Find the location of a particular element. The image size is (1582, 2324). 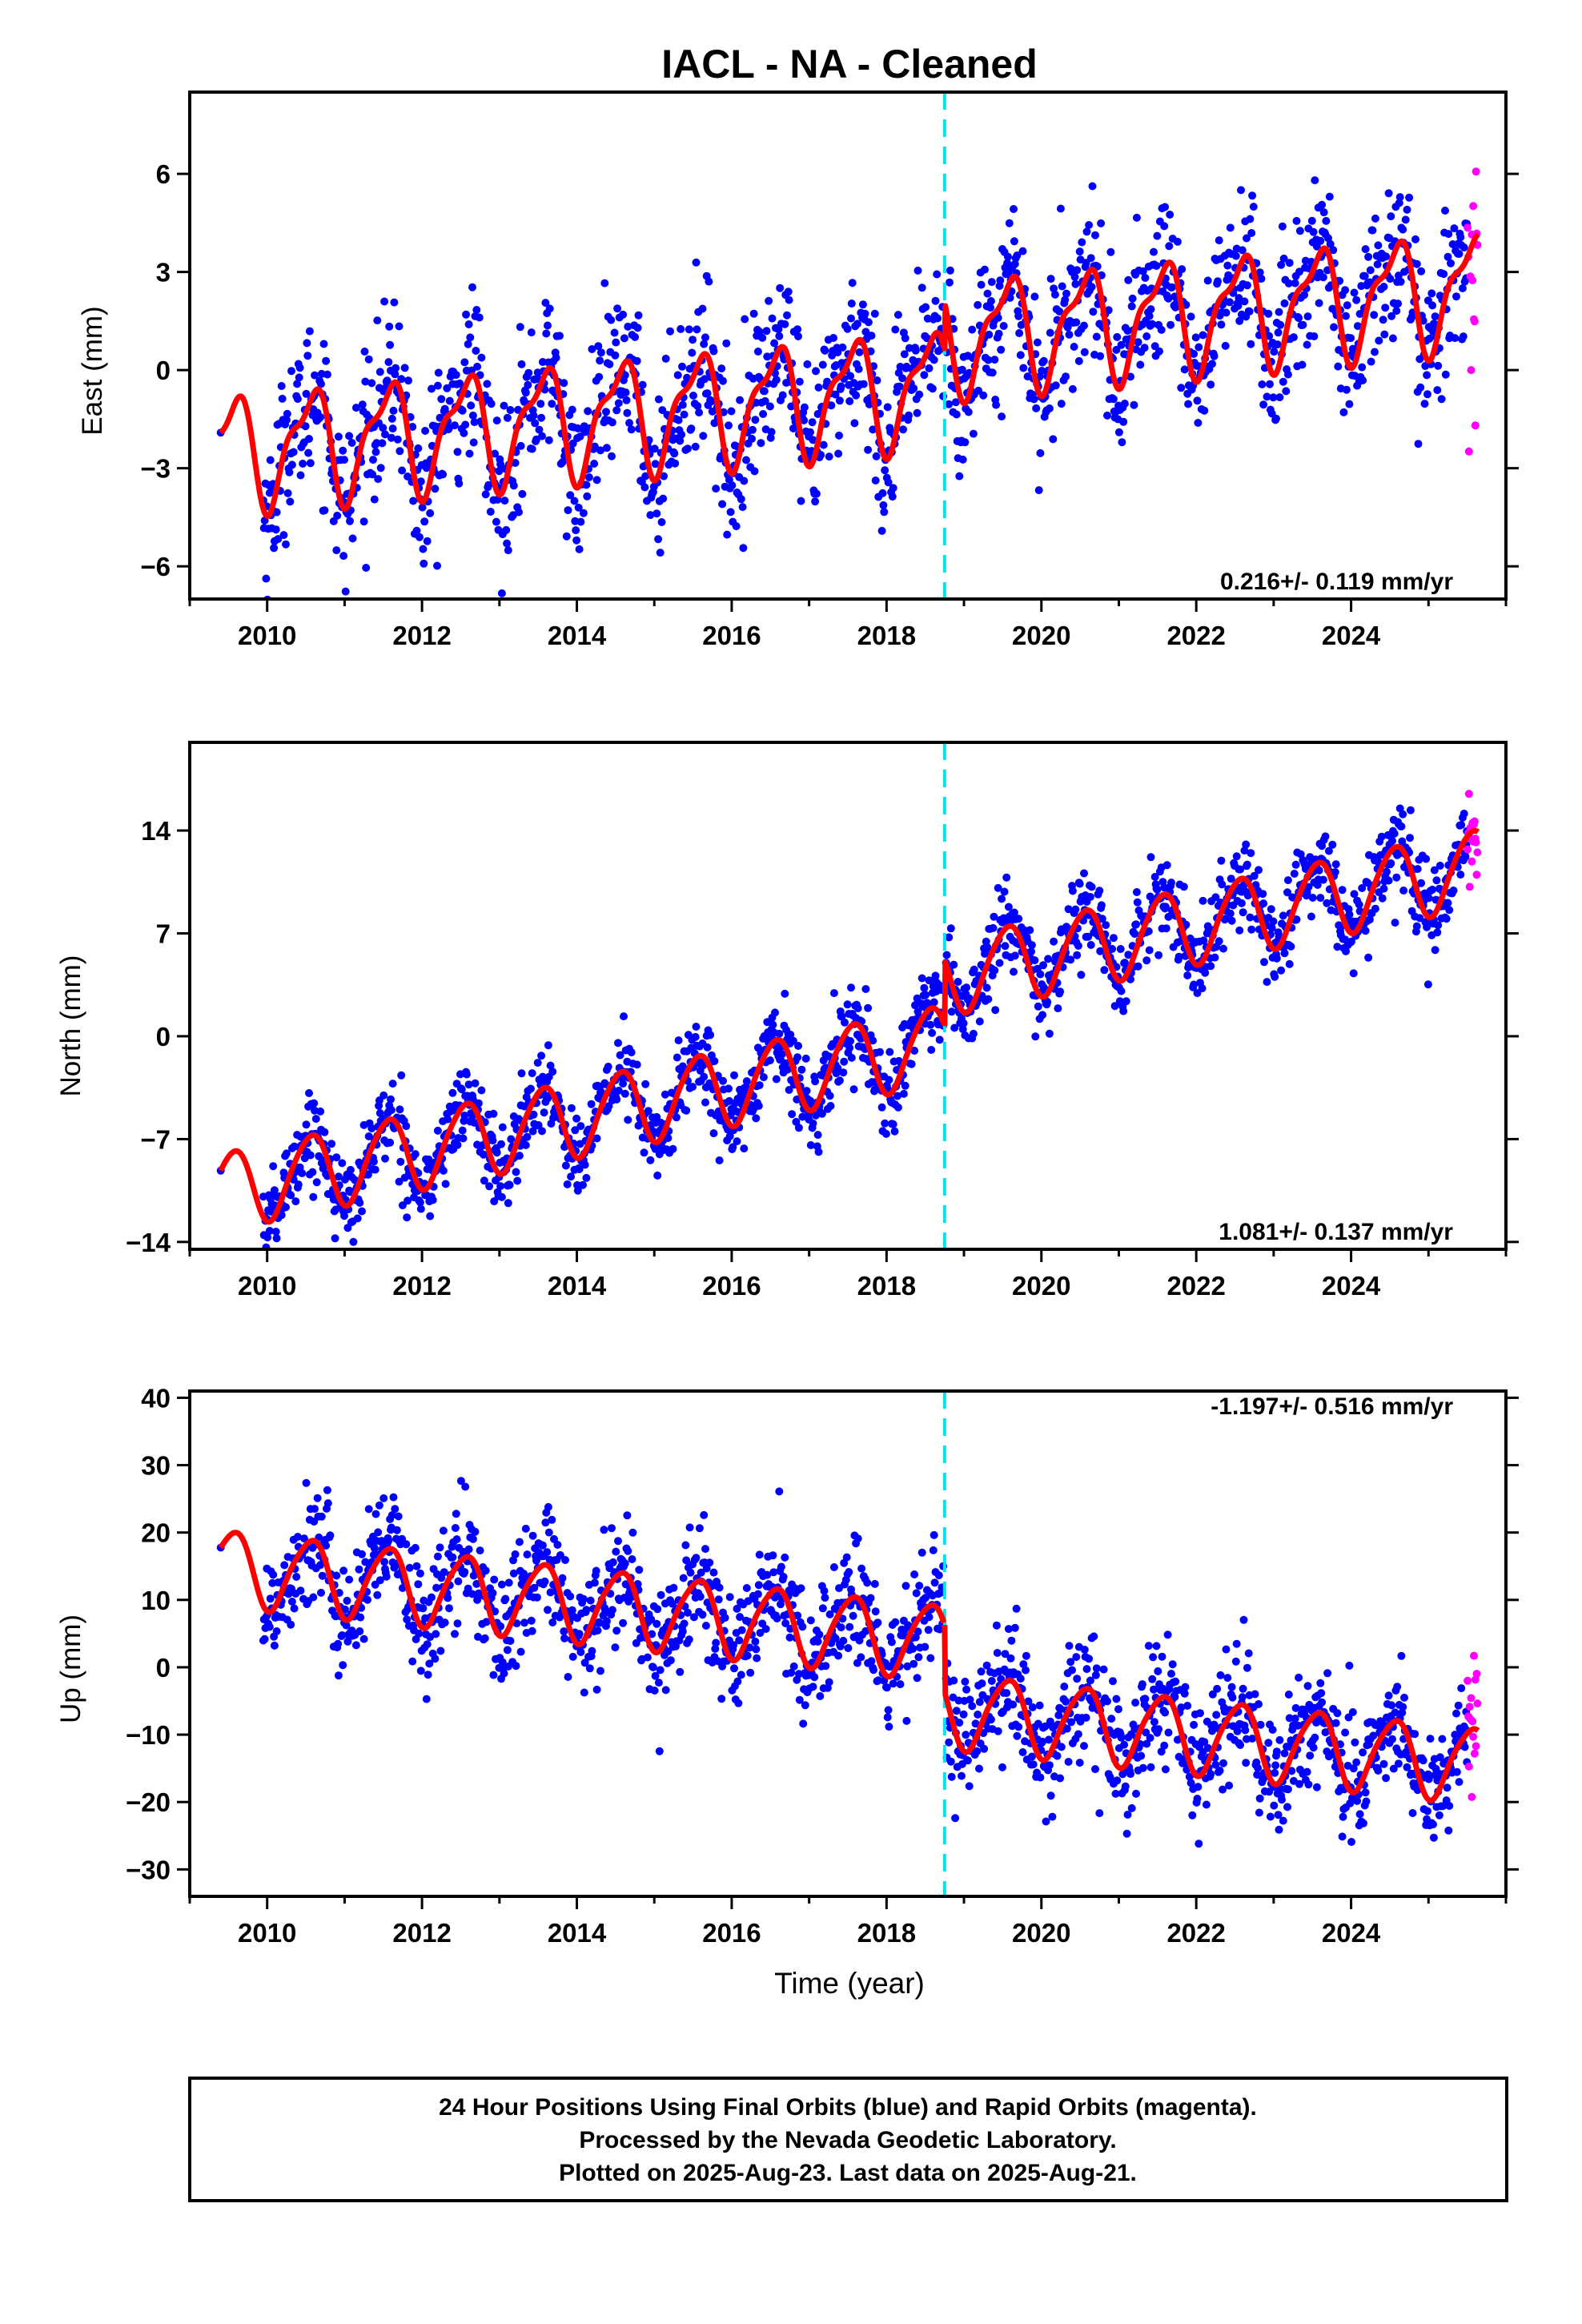

east-x-tick-label: 2022 is located at coordinates (1195, 635).